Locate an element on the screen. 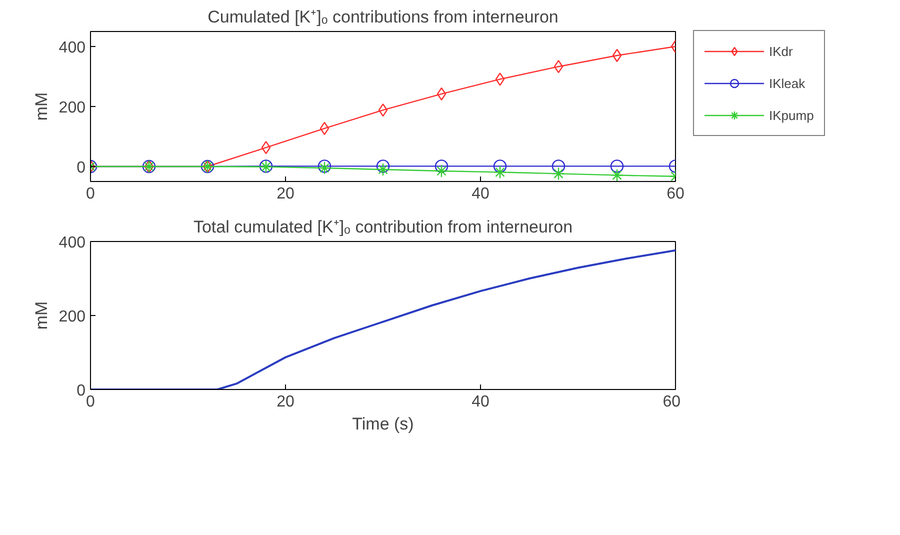  legend-label: IKdr is located at coordinates (781, 51).